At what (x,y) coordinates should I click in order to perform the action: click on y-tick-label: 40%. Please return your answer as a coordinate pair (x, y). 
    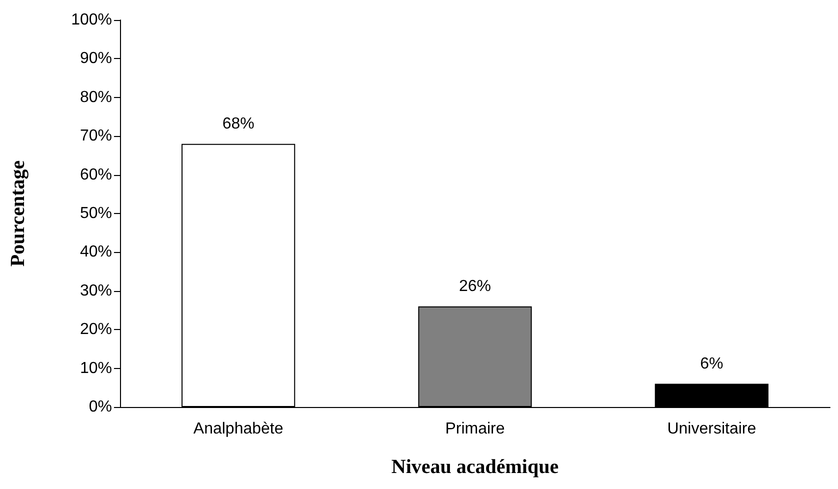
    Looking at the image, I should click on (96, 252).